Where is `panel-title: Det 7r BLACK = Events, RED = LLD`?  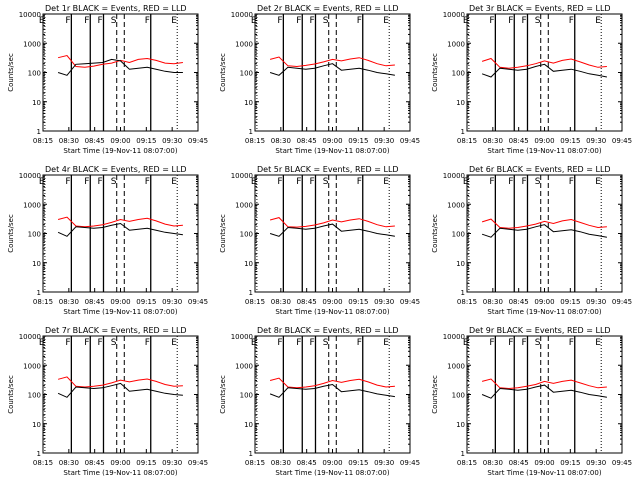 panel-title: Det 7r BLACK = Events, RED = LLD is located at coordinates (116, 330).